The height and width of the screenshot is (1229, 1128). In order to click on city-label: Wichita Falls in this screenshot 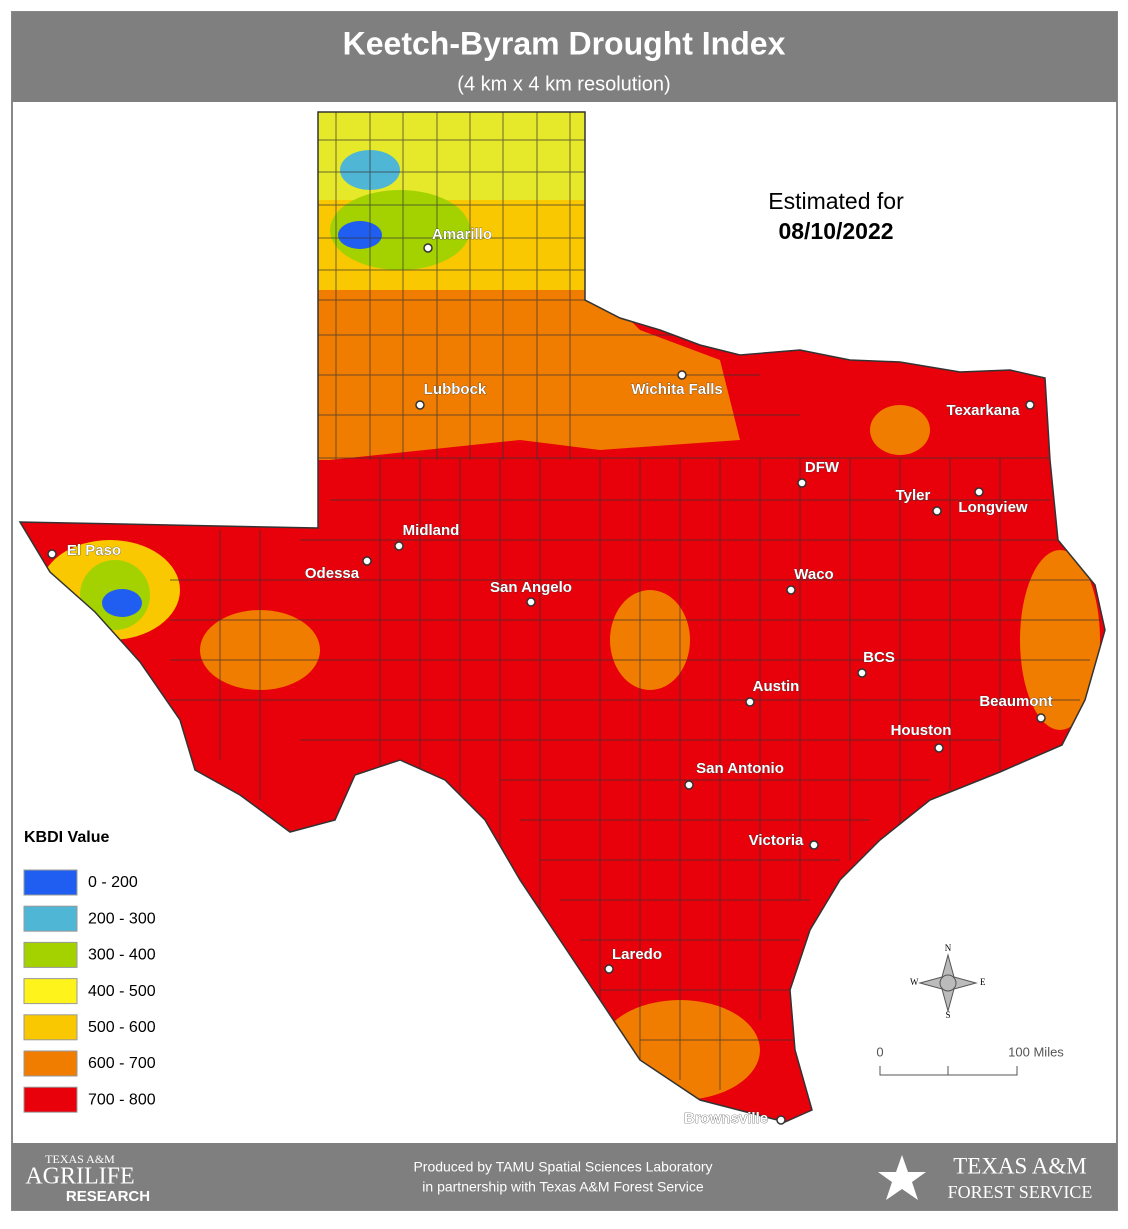, I will do `click(677, 389)`.